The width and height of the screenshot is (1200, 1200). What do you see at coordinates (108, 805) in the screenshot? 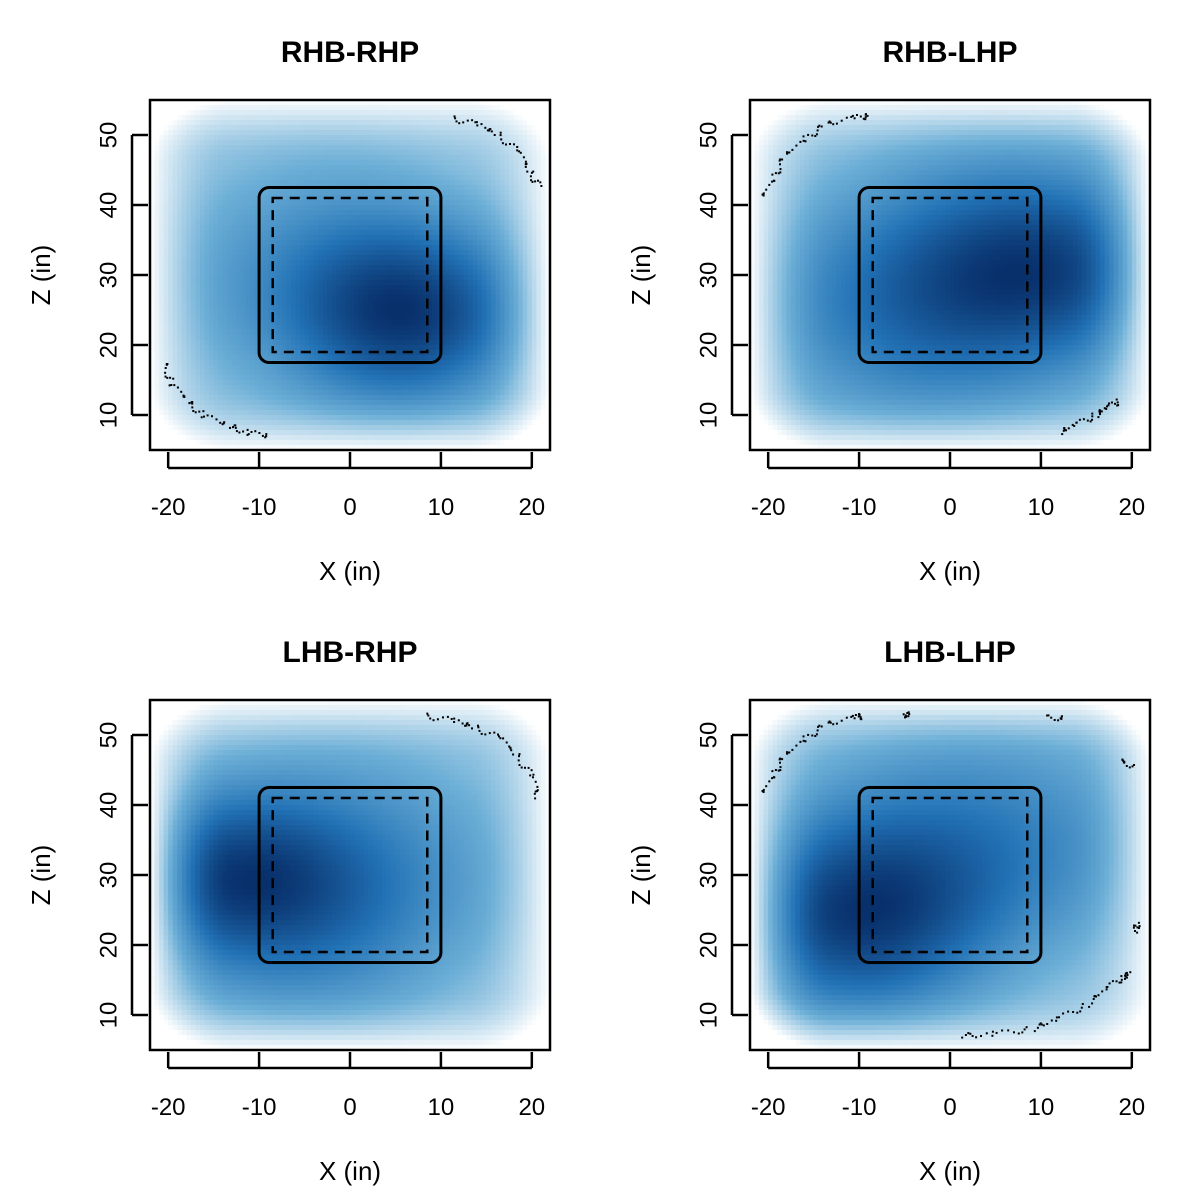
I see `y-tick-label: 40` at bounding box center [108, 805].